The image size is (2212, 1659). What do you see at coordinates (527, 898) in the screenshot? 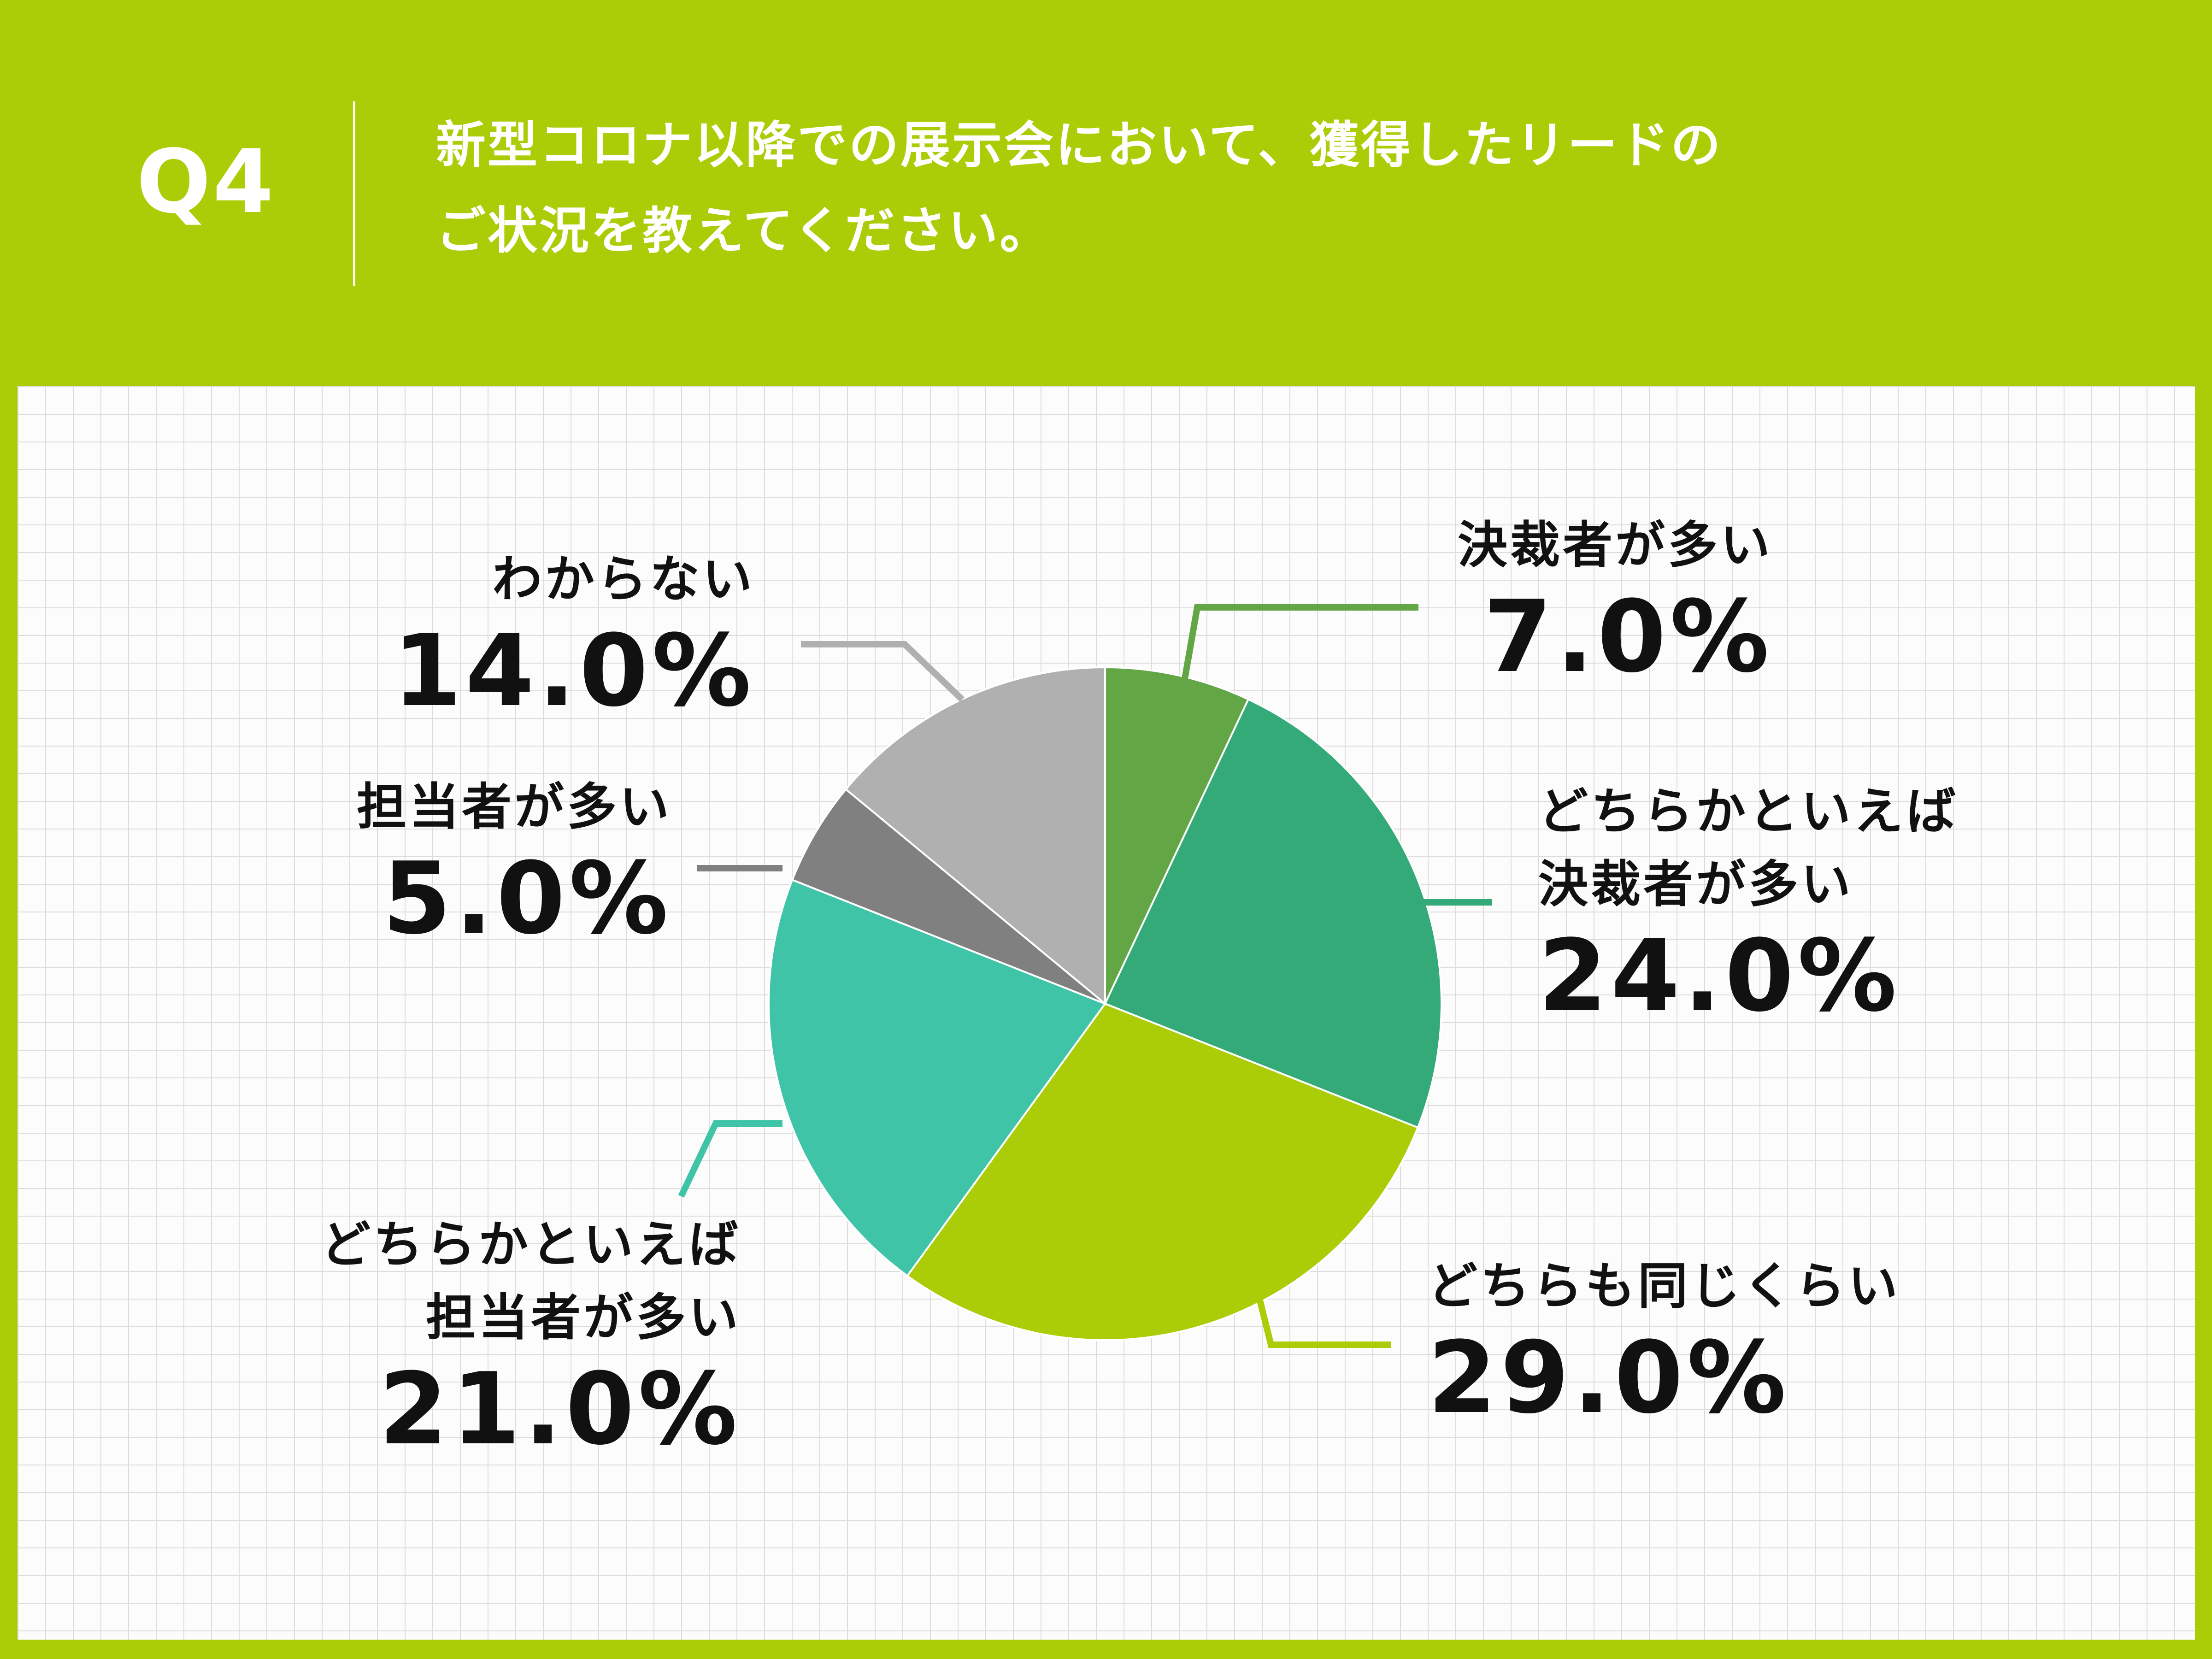
I see `slice-value-label: 5.0%` at bounding box center [527, 898].